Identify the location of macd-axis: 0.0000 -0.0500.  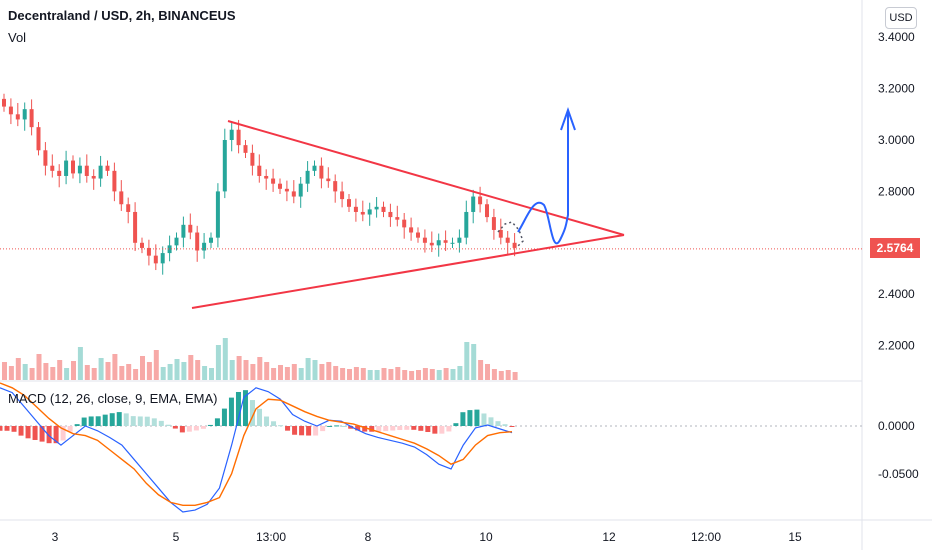
(898, 450).